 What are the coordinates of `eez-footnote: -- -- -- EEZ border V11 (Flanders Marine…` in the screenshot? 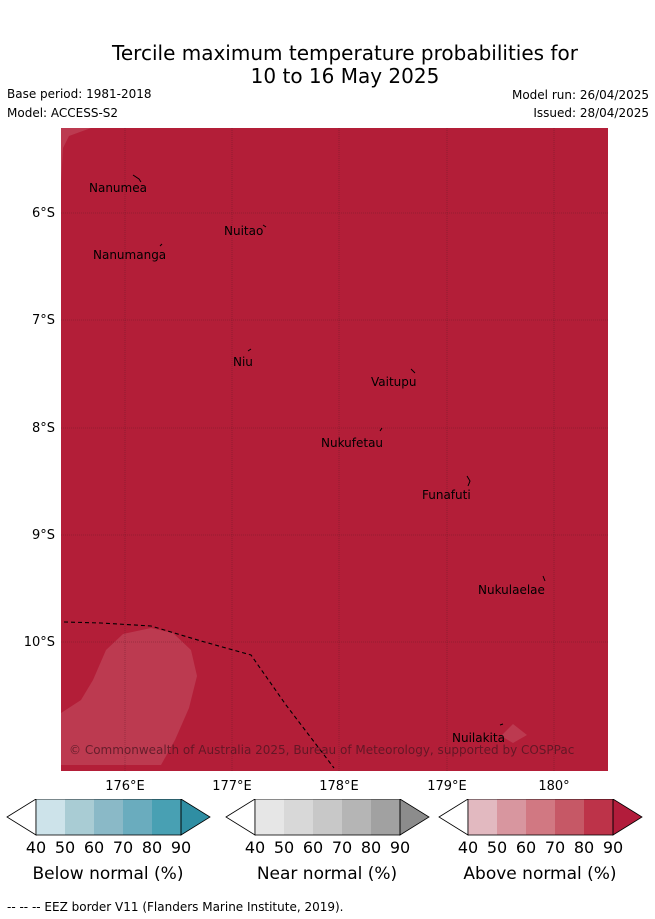 It's located at (175, 907).